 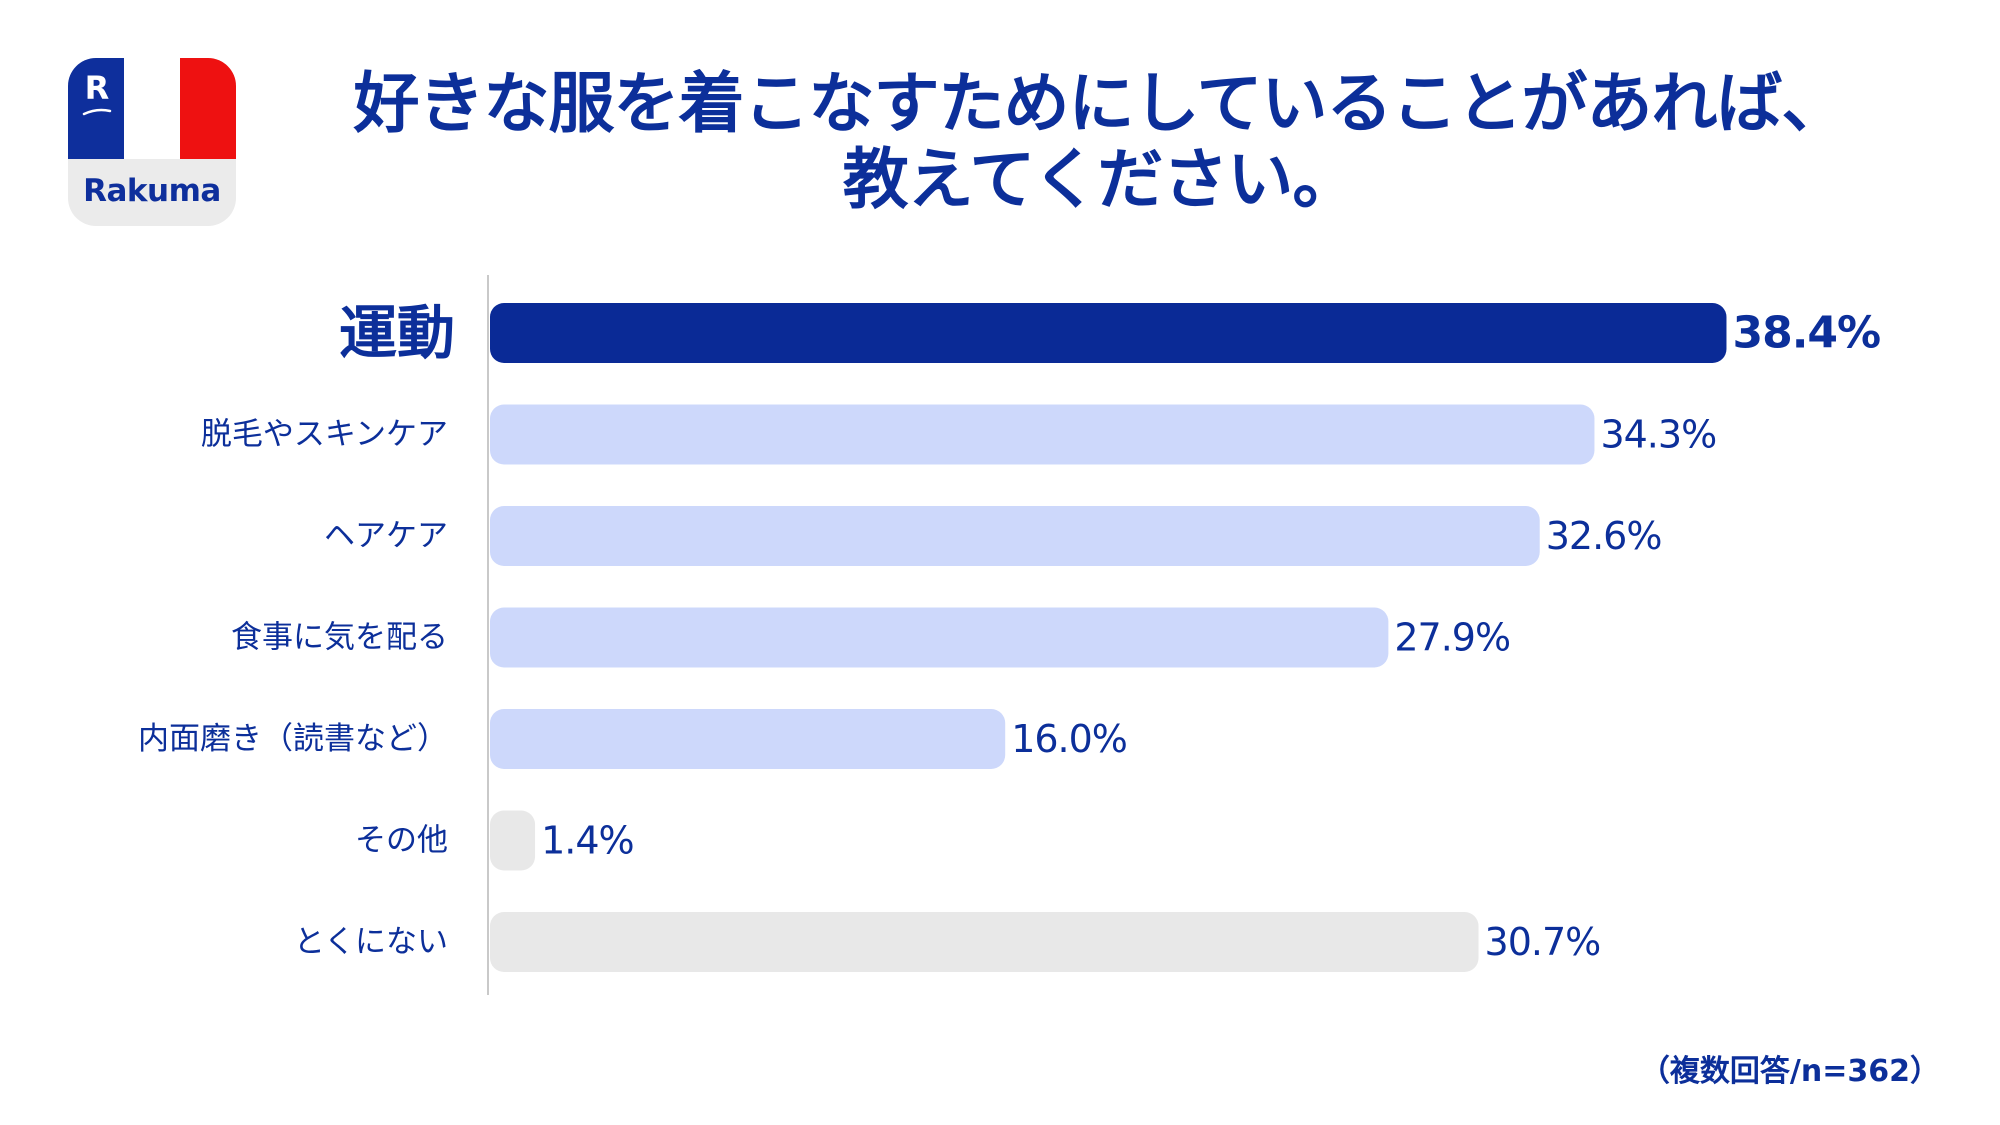 What do you see at coordinates (1658, 435) in the screenshot?
I see `value-label: 34.3%` at bounding box center [1658, 435].